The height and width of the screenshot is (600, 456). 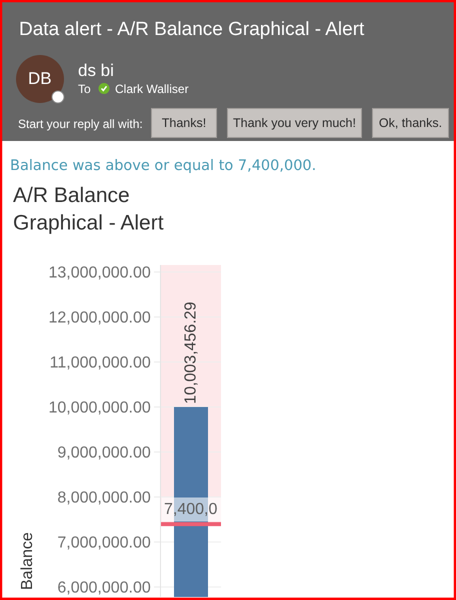 I want to click on y-tick-label: 13,000,000.00, so click(x=99, y=273).